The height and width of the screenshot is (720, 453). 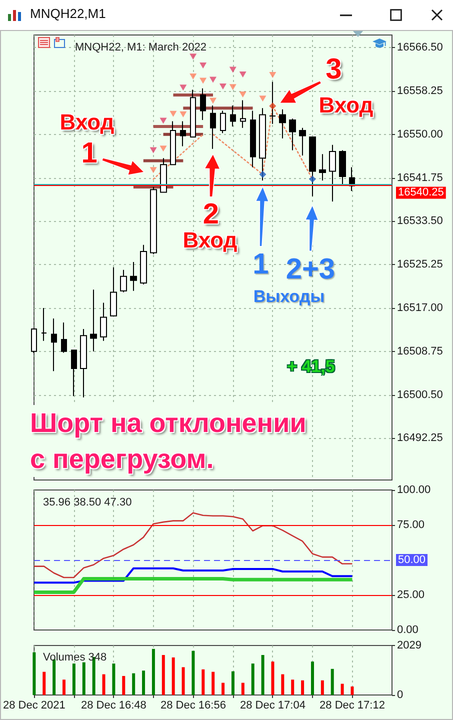 I want to click on x-tick-label: 28 Dec 16:48, so click(x=113, y=706).